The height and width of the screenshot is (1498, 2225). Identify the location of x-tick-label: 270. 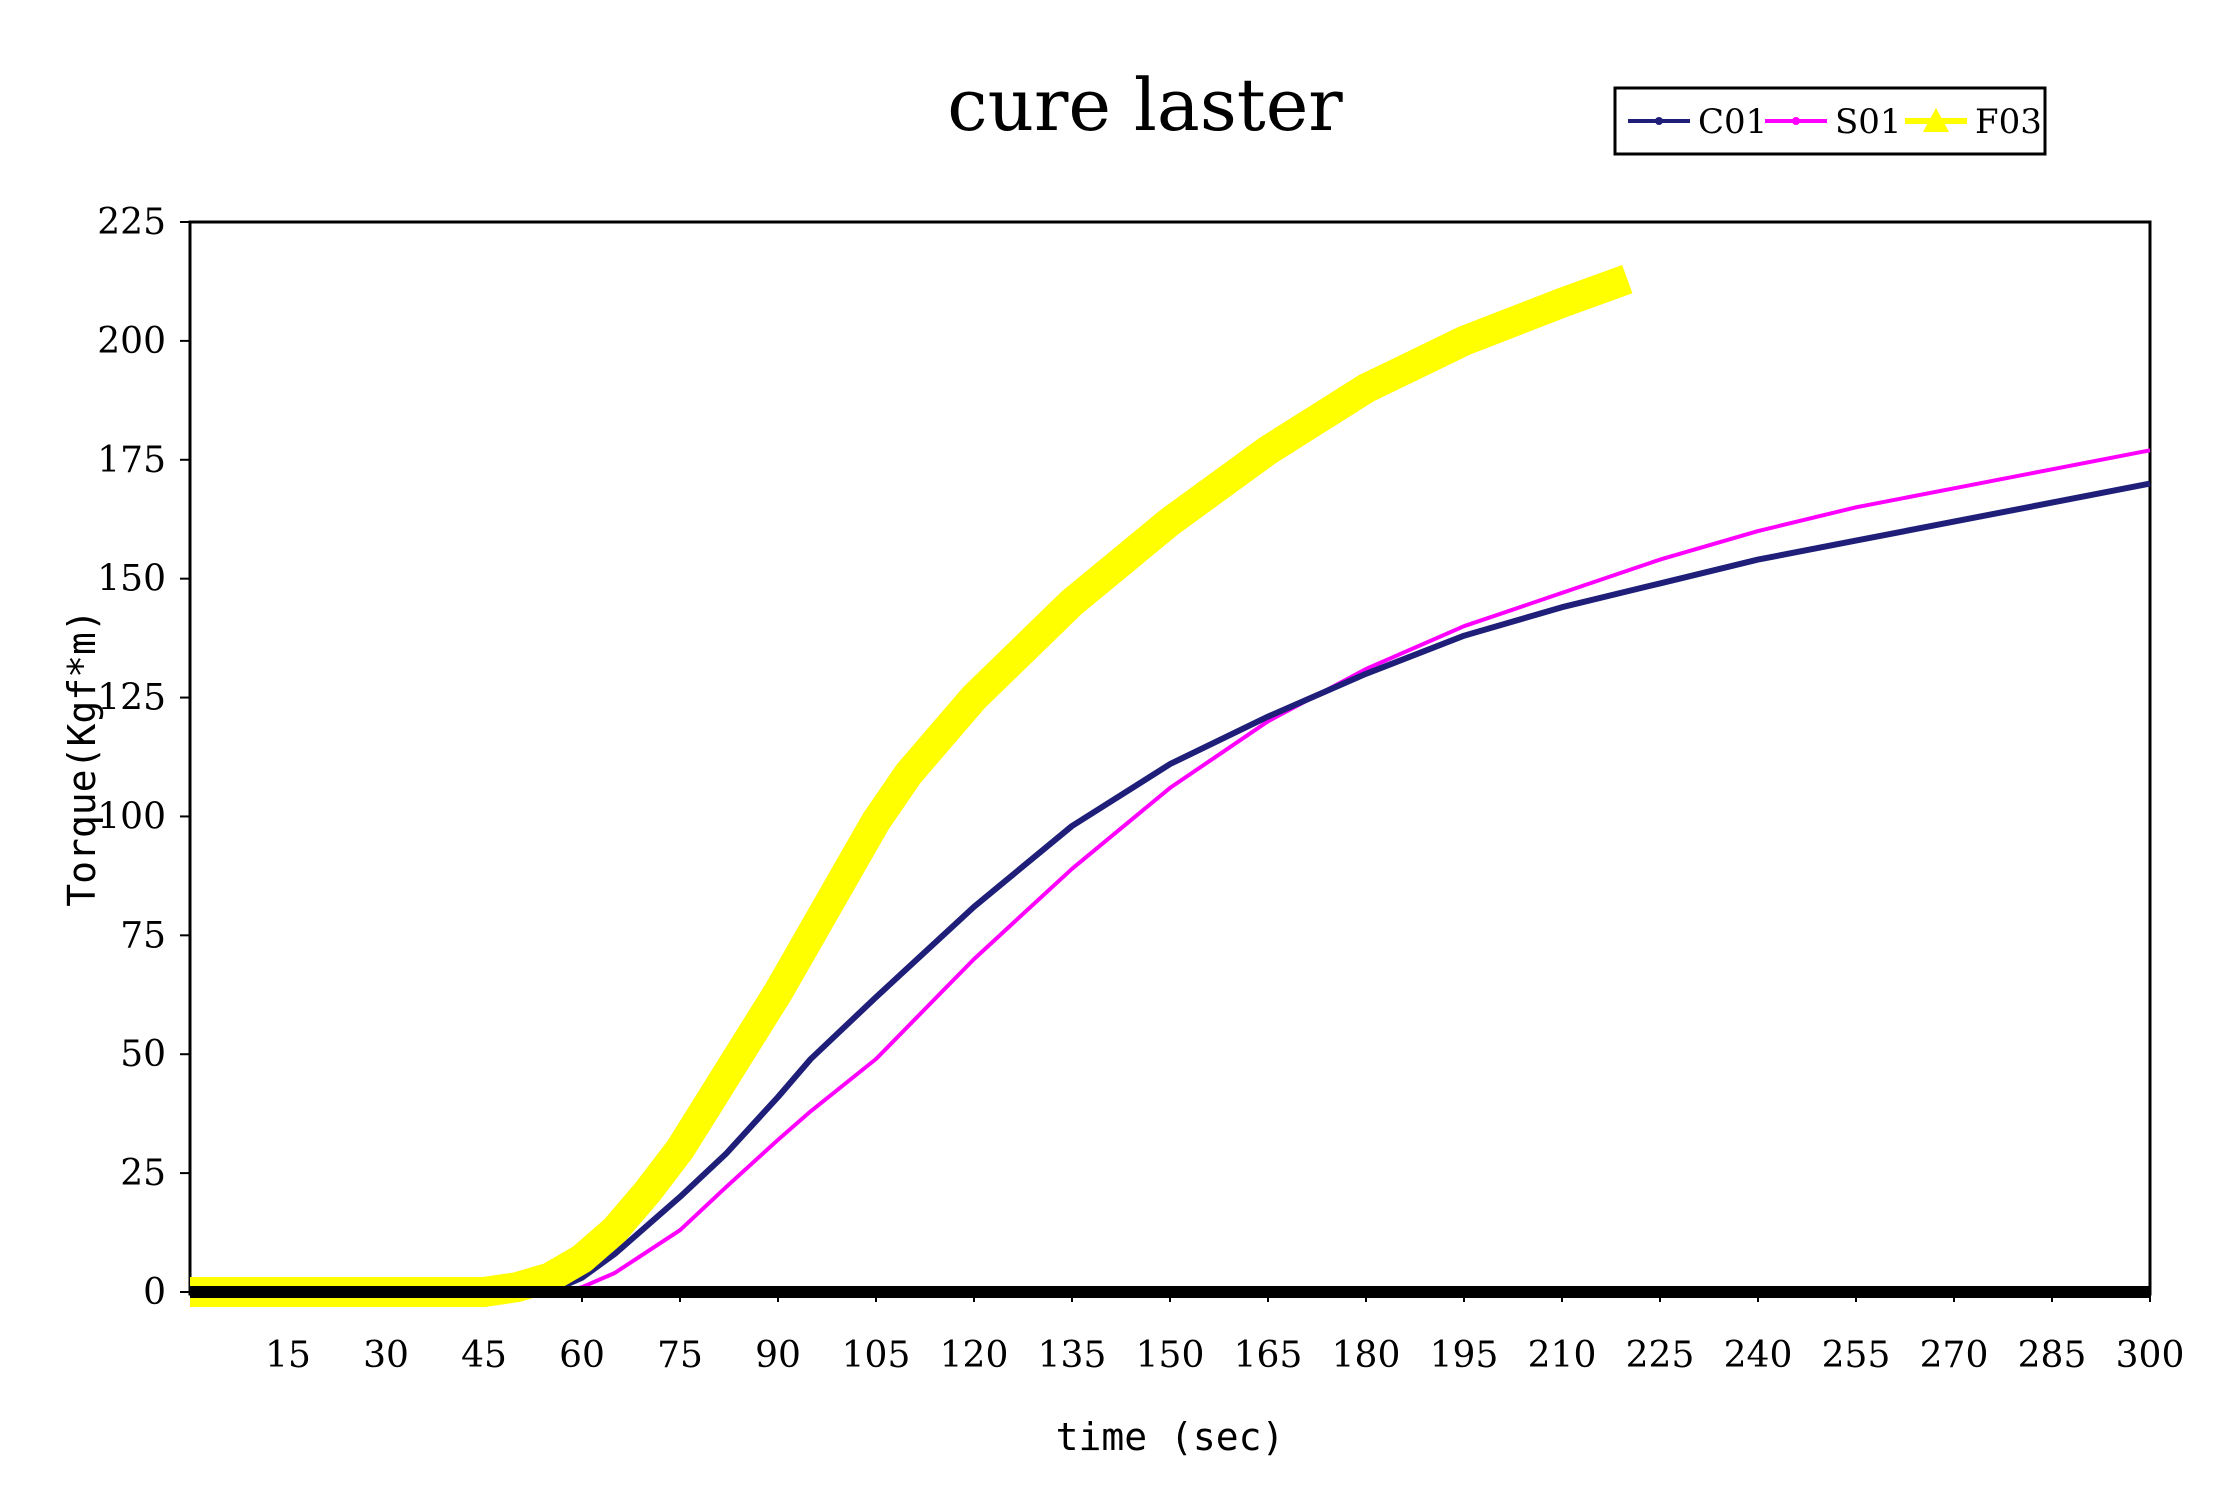
(1954, 1355).